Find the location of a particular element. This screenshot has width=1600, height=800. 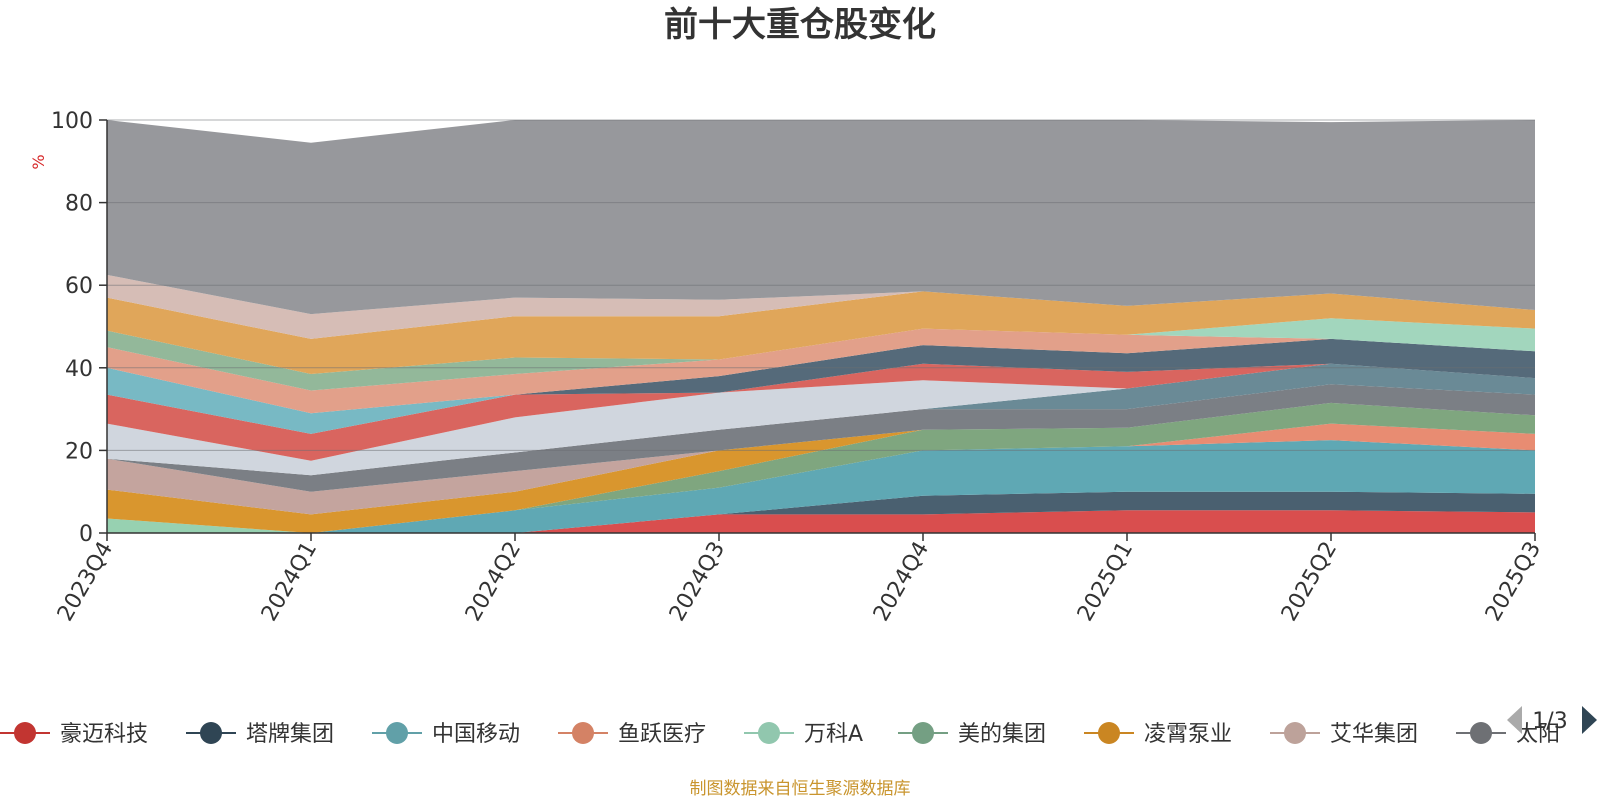

legend: 豪迈科技 塔牌集团 中国移动 鱼跃医疗 万科A 美的集团 凌霄泵业 艾华集团 太阳 is located at coordinates (780, 734).